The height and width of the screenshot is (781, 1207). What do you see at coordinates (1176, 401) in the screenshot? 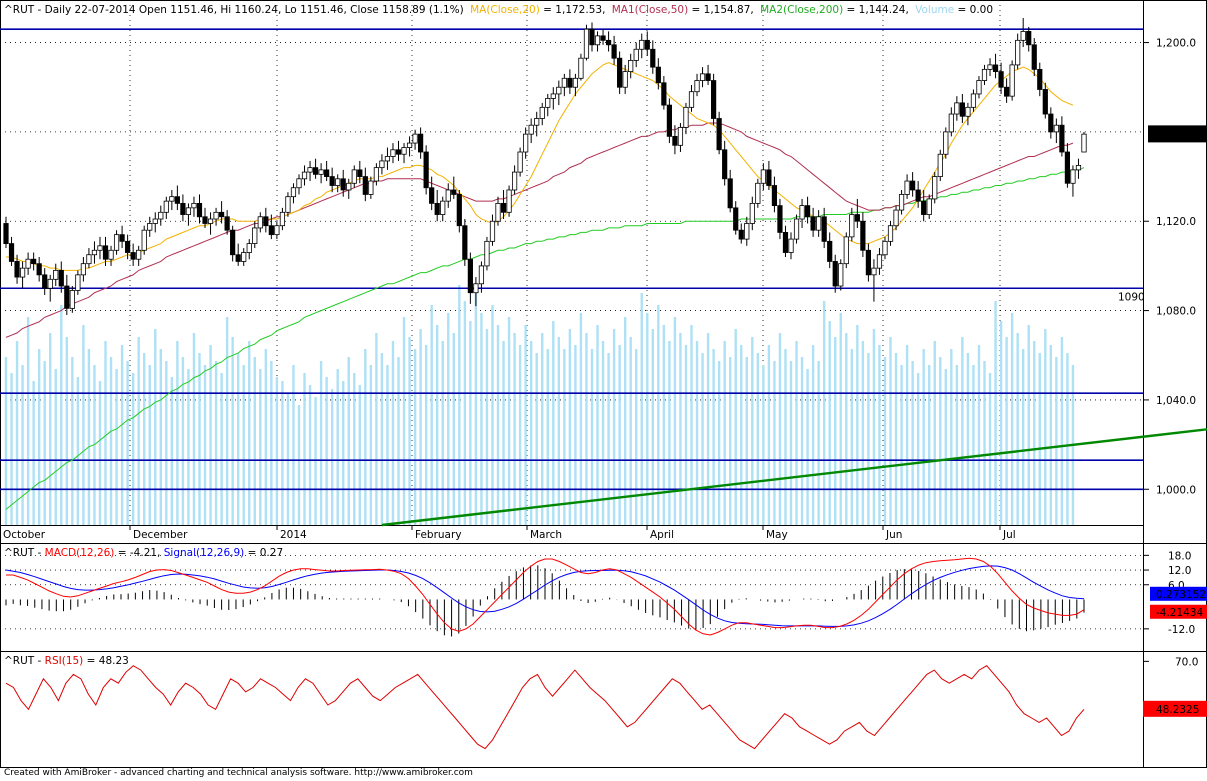
I see `price-tick-label: 1,040.0` at bounding box center [1176, 401].